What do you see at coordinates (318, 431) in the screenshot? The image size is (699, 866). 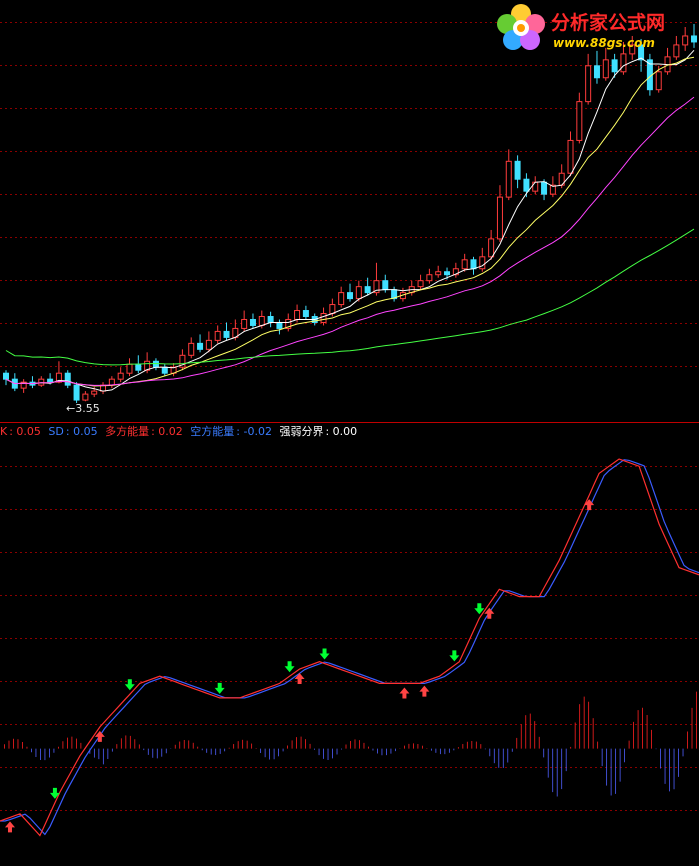 I see `legend-strength-boundary: 强弱分界: 0.00` at bounding box center [318, 431].